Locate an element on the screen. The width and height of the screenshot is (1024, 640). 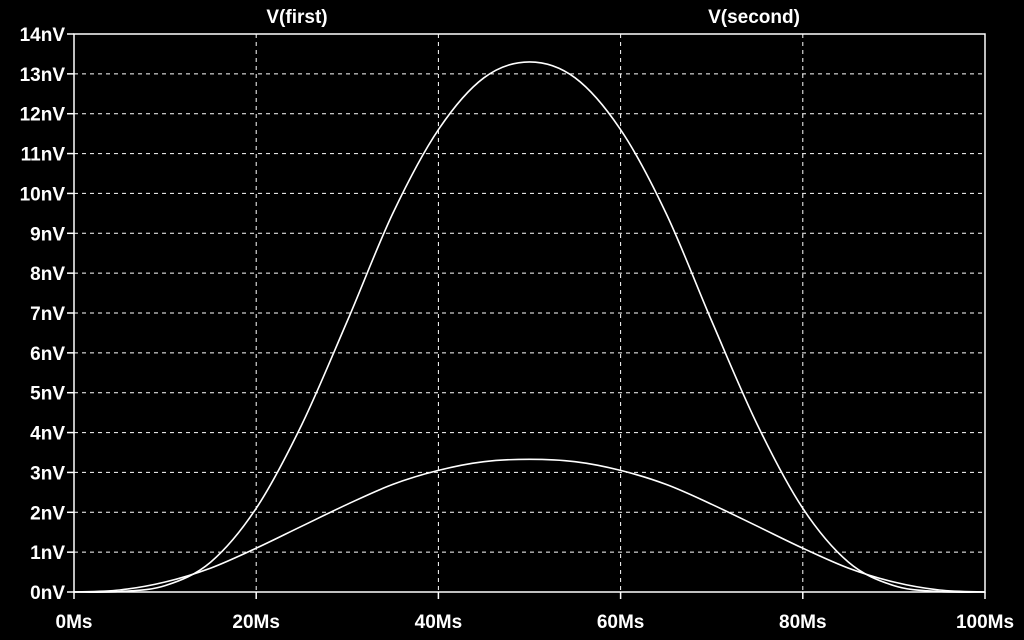
y-tick-label: 3nV is located at coordinates (47, 473).